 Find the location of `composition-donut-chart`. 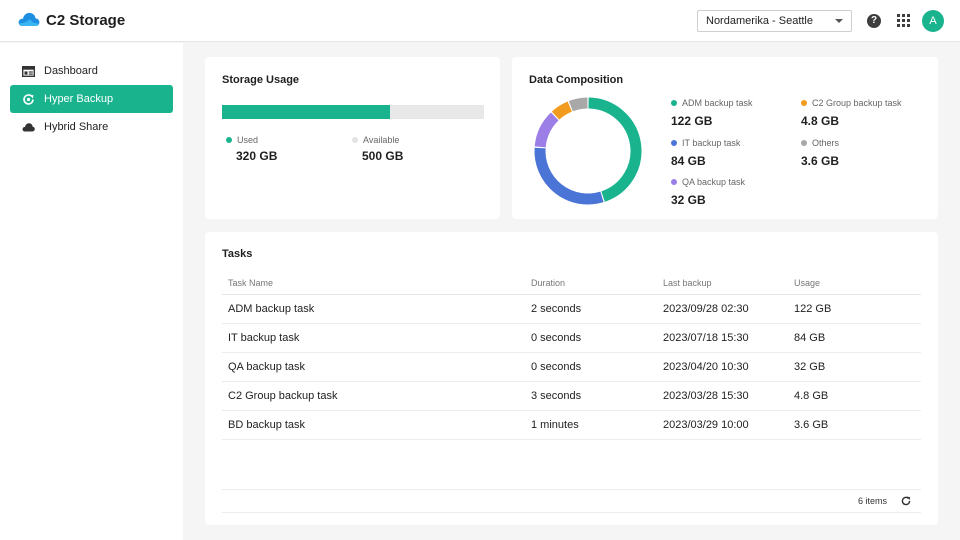

composition-donut-chart is located at coordinates (588, 151).